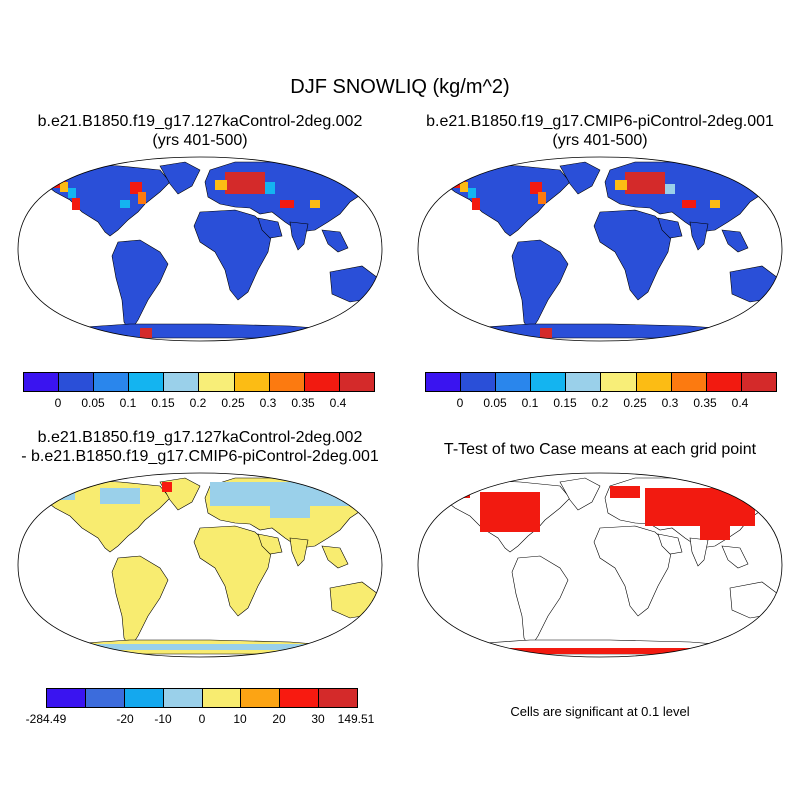 The height and width of the screenshot is (800, 800). I want to click on colorbar-2-label: 0.15, so click(565, 403).